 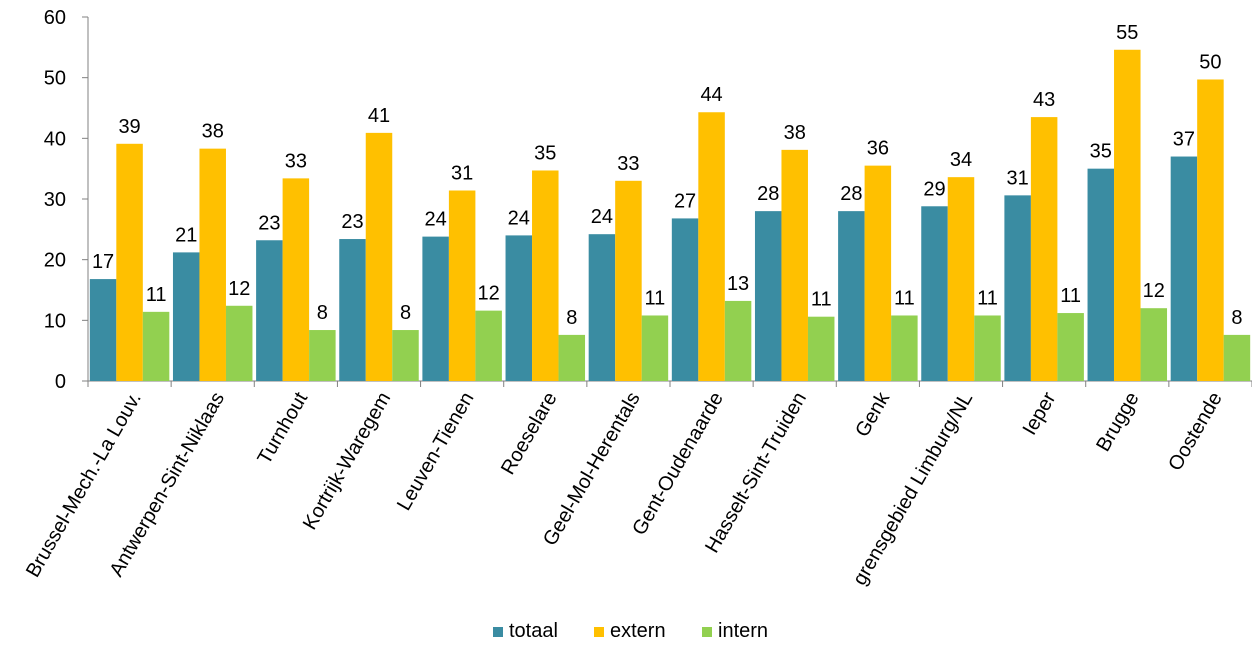 What do you see at coordinates (435, 451) in the screenshot?
I see `category-label: Leuven-Tienen` at bounding box center [435, 451].